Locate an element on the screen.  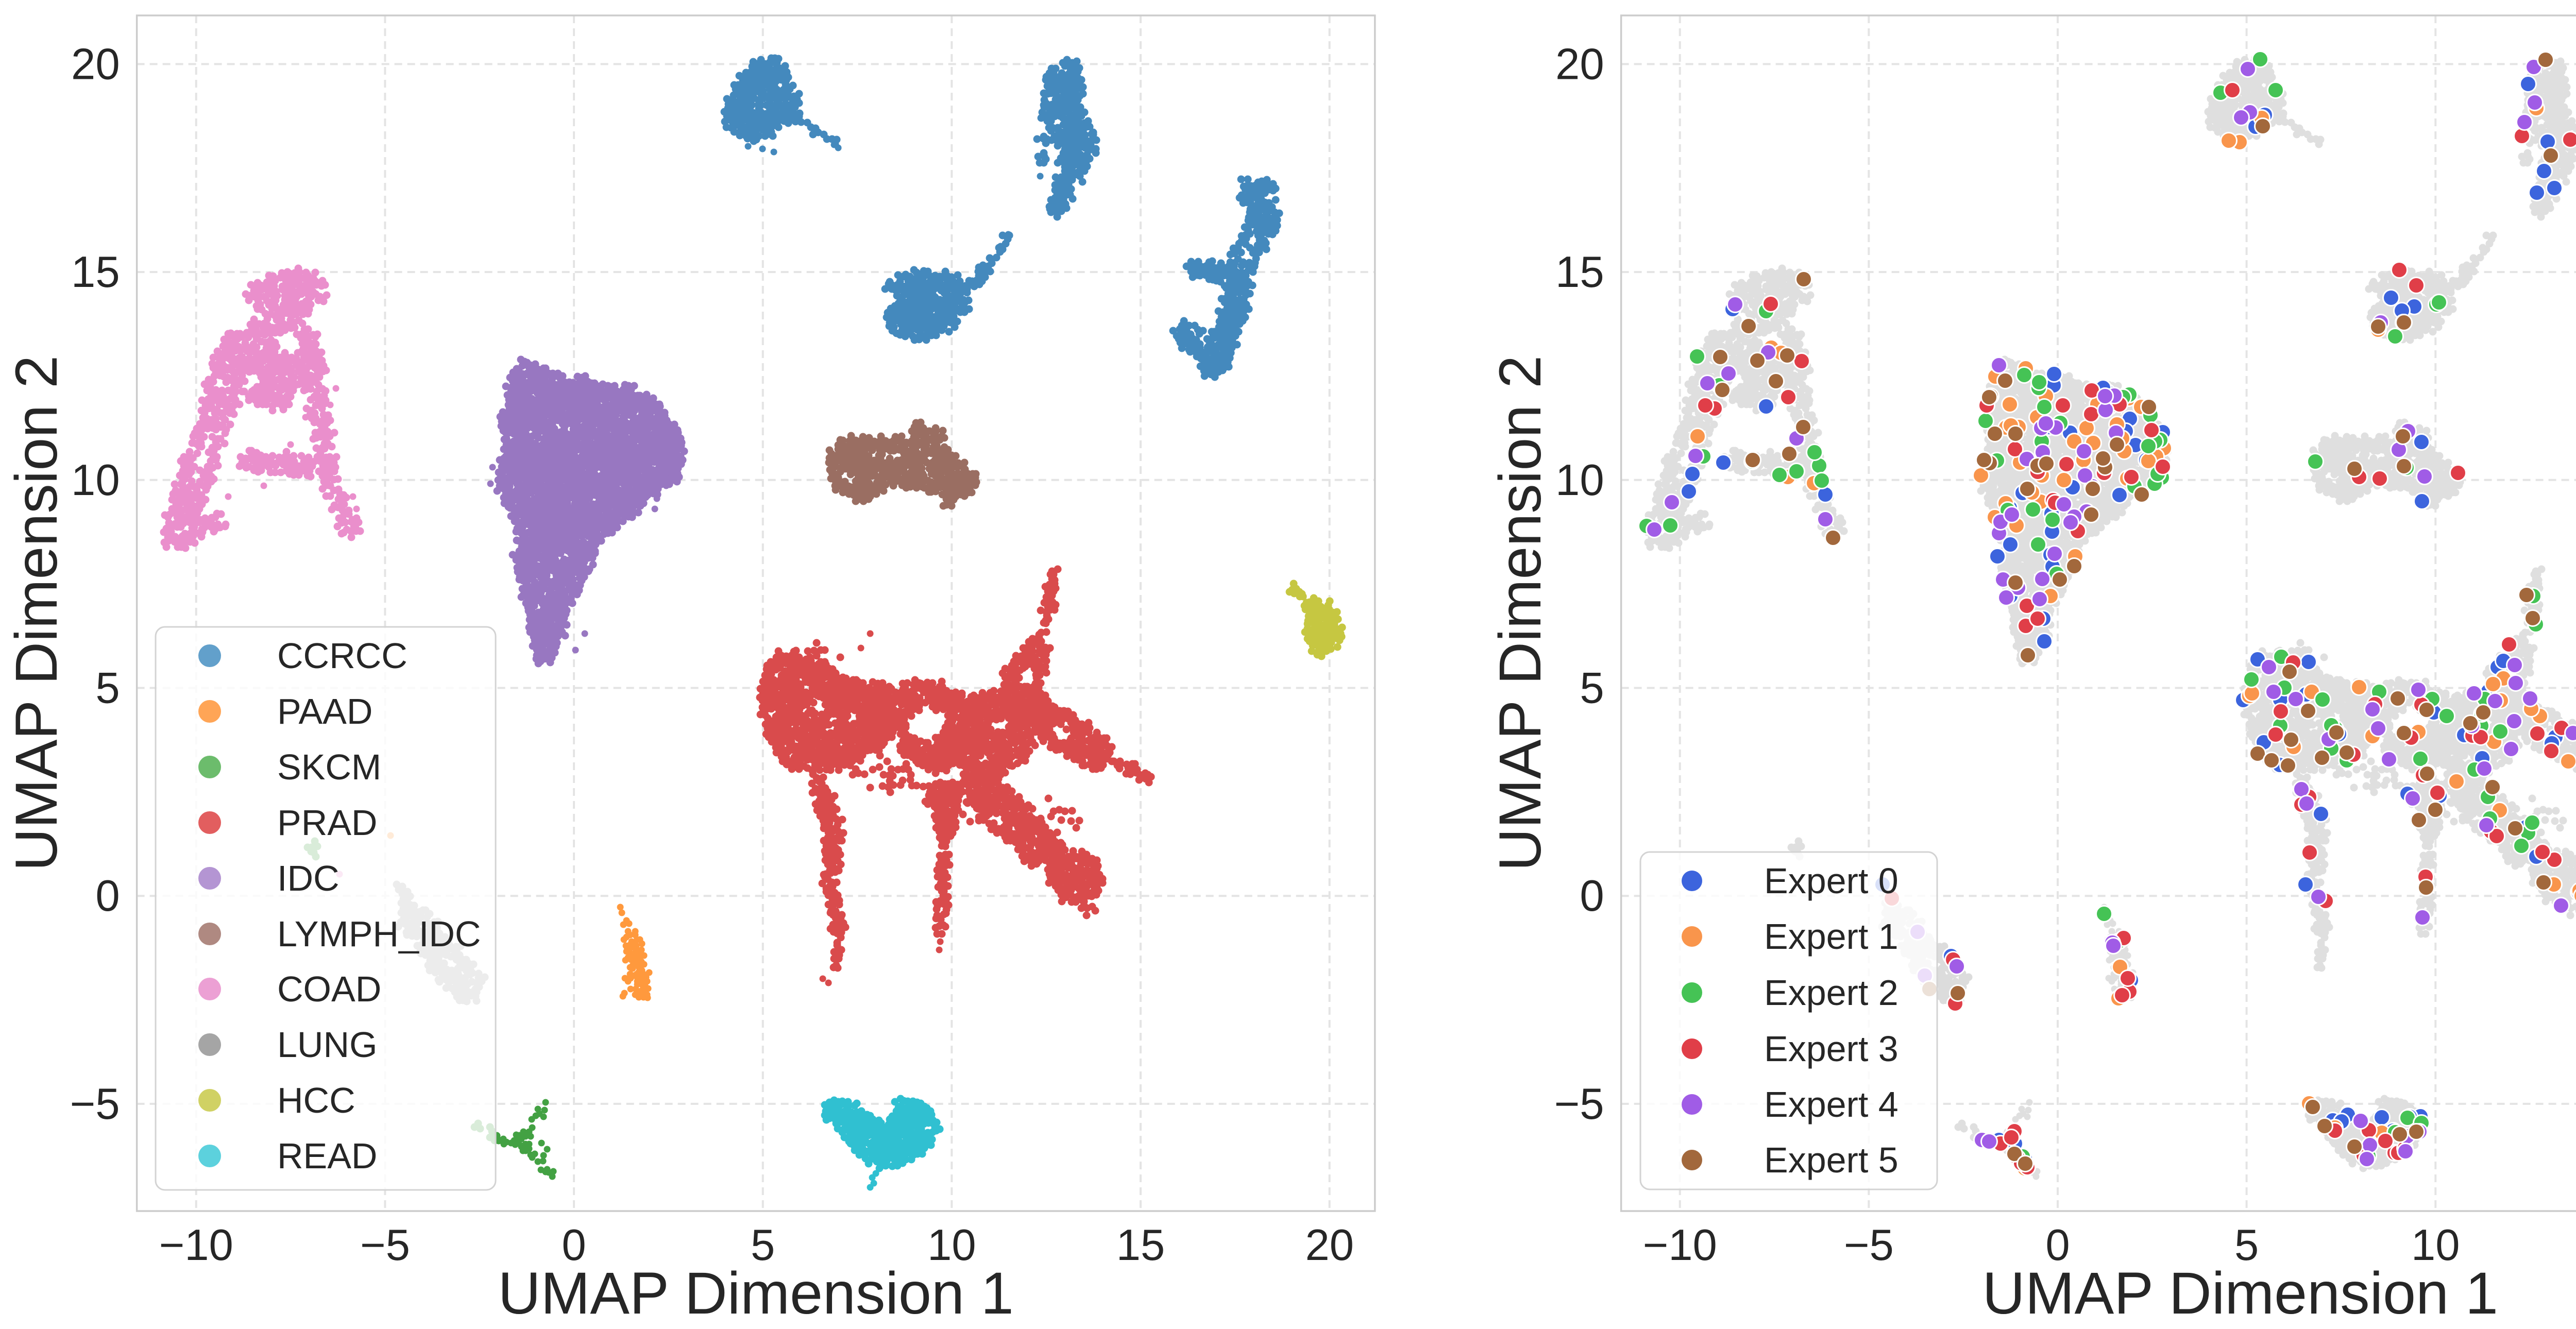
svg-text: SKCM is located at coordinates (329, 767).